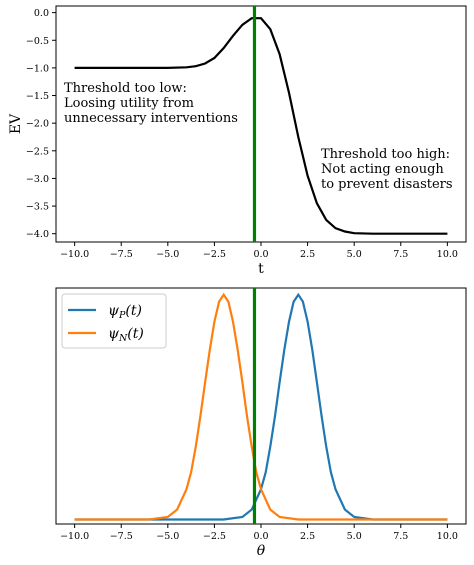 The height and width of the screenshot is (565, 474). What do you see at coordinates (261, 269) in the screenshot?
I see `ev-x-axis-label: t` at bounding box center [261, 269].